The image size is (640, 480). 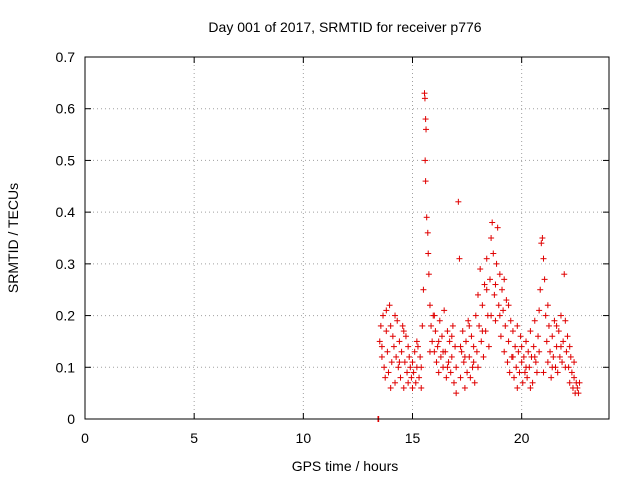 What do you see at coordinates (413, 438) in the screenshot?
I see `x-tick-label: 15` at bounding box center [413, 438].